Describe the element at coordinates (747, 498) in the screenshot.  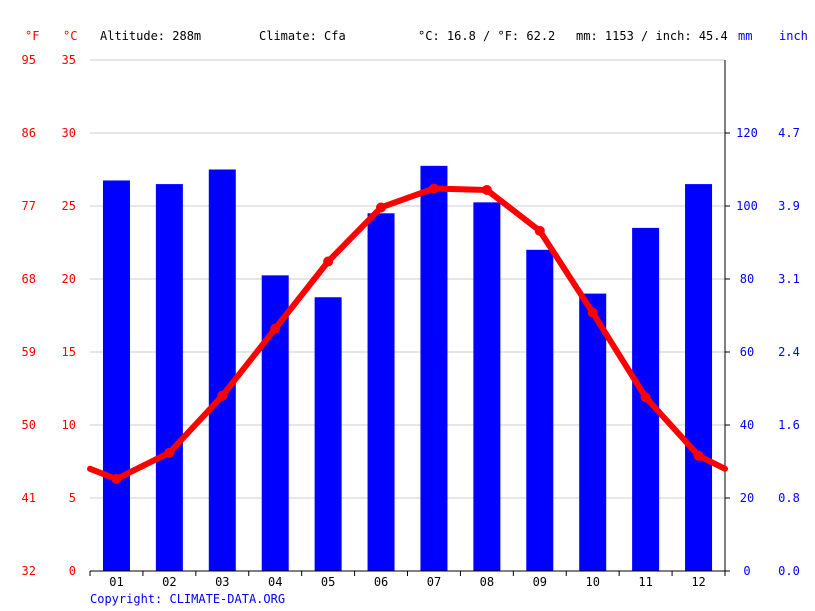
I see `mm-tick-label: 20` at that location.